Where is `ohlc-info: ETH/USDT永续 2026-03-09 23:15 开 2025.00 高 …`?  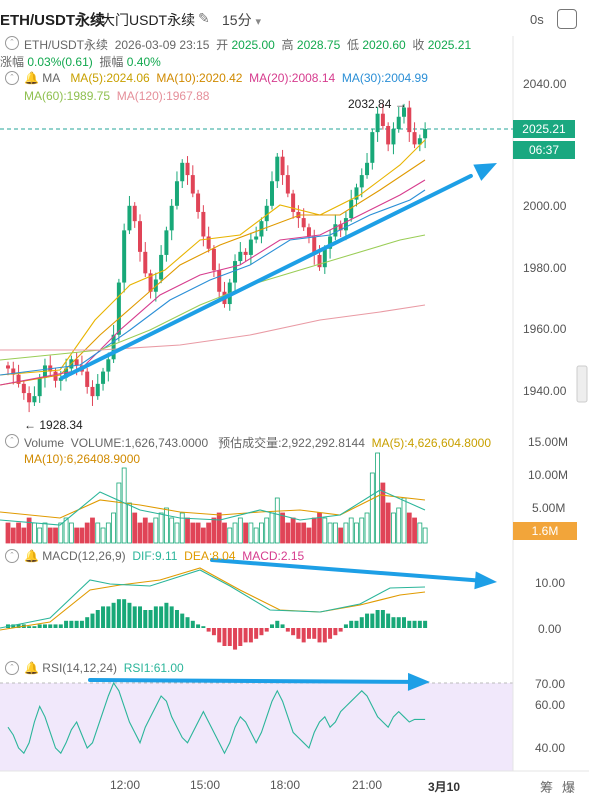
ohlc-info: ETH/USDT永续 2026-03-09 23:15 开 2025.00 高 … is located at coordinates (247, 44).